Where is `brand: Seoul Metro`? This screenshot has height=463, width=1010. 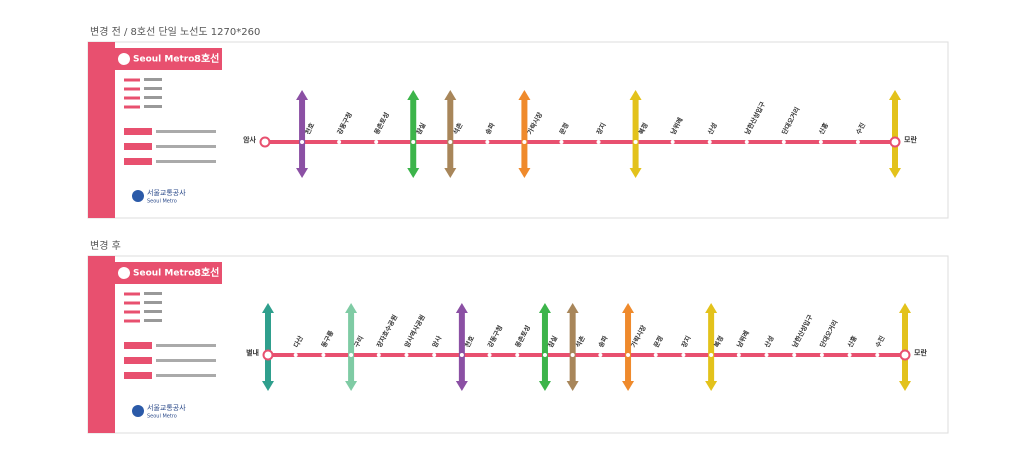
brand: Seoul Metro is located at coordinates (163, 60).